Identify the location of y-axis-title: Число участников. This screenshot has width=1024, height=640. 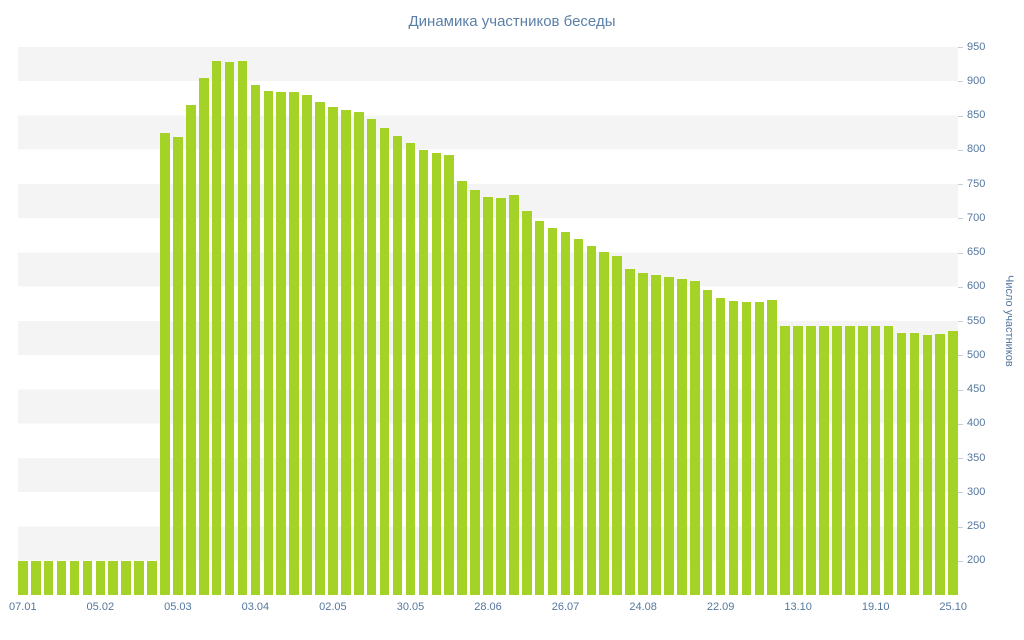
(1009, 321).